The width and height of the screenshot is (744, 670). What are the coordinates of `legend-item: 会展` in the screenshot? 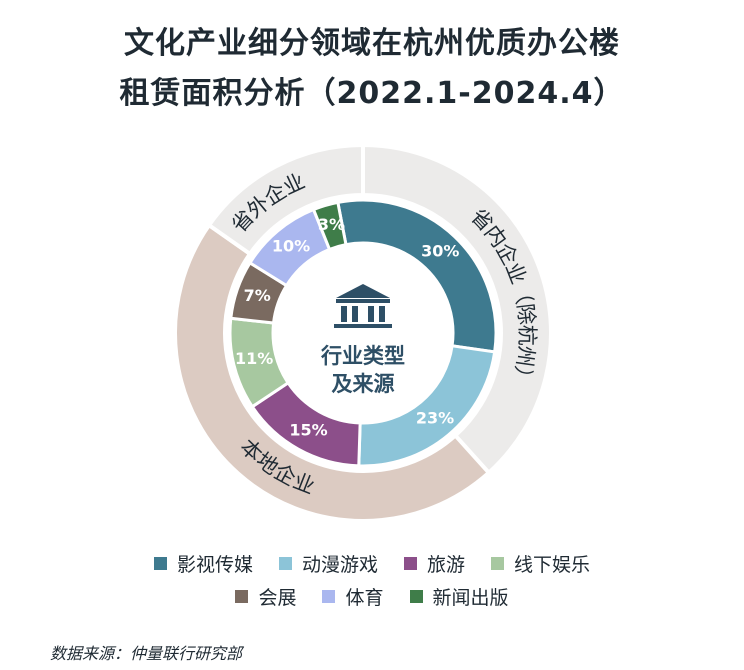 It's located at (265, 596).